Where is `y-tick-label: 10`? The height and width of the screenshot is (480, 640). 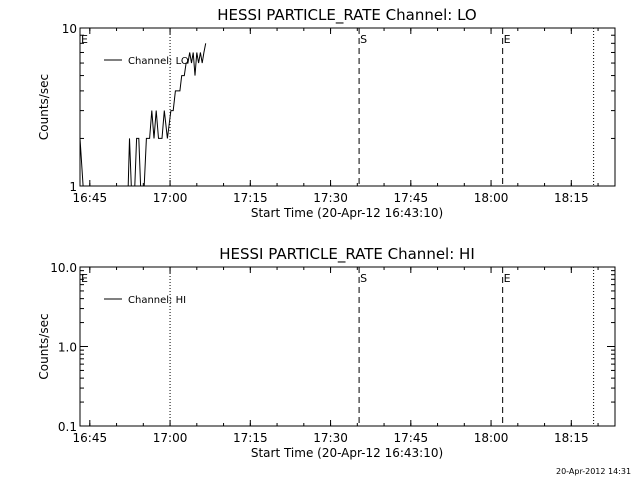 y-tick-label: 10 is located at coordinates (69, 29).